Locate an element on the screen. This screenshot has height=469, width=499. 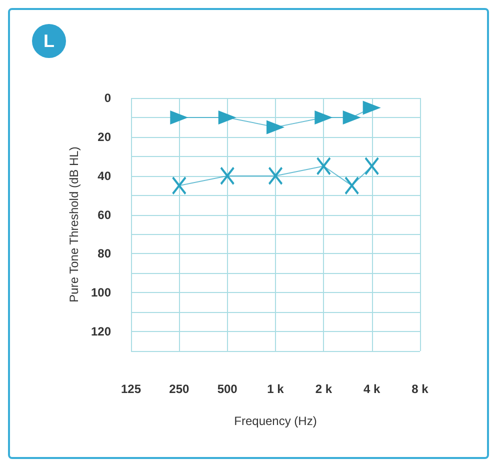
x-tick-label: 500 is located at coordinates (227, 389).